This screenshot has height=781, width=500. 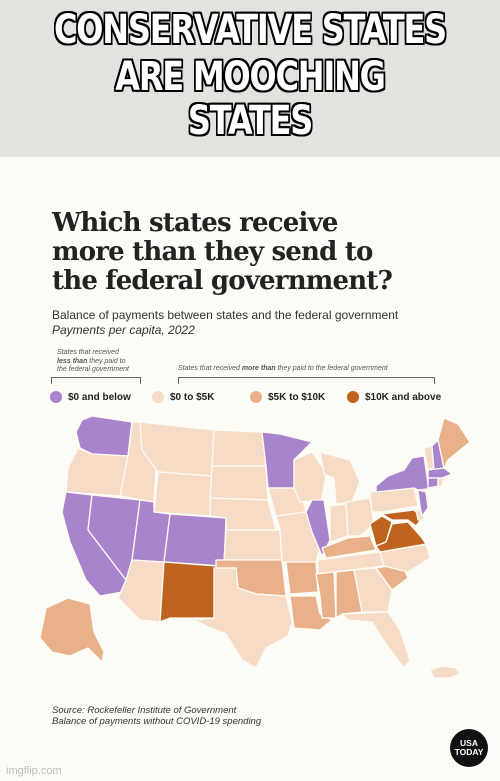 I want to click on state-HI, so click(x=445, y=672).